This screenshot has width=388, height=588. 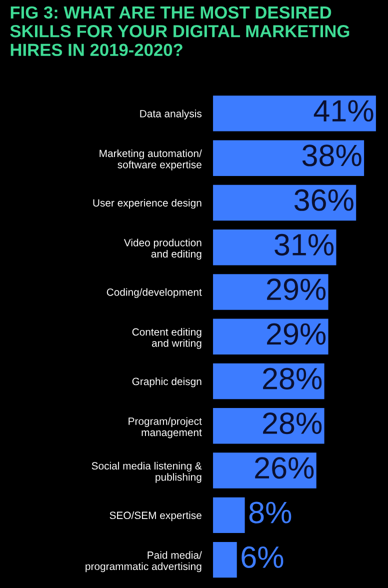 What do you see at coordinates (284, 468) in the screenshot?
I see `data-label: 26%` at bounding box center [284, 468].